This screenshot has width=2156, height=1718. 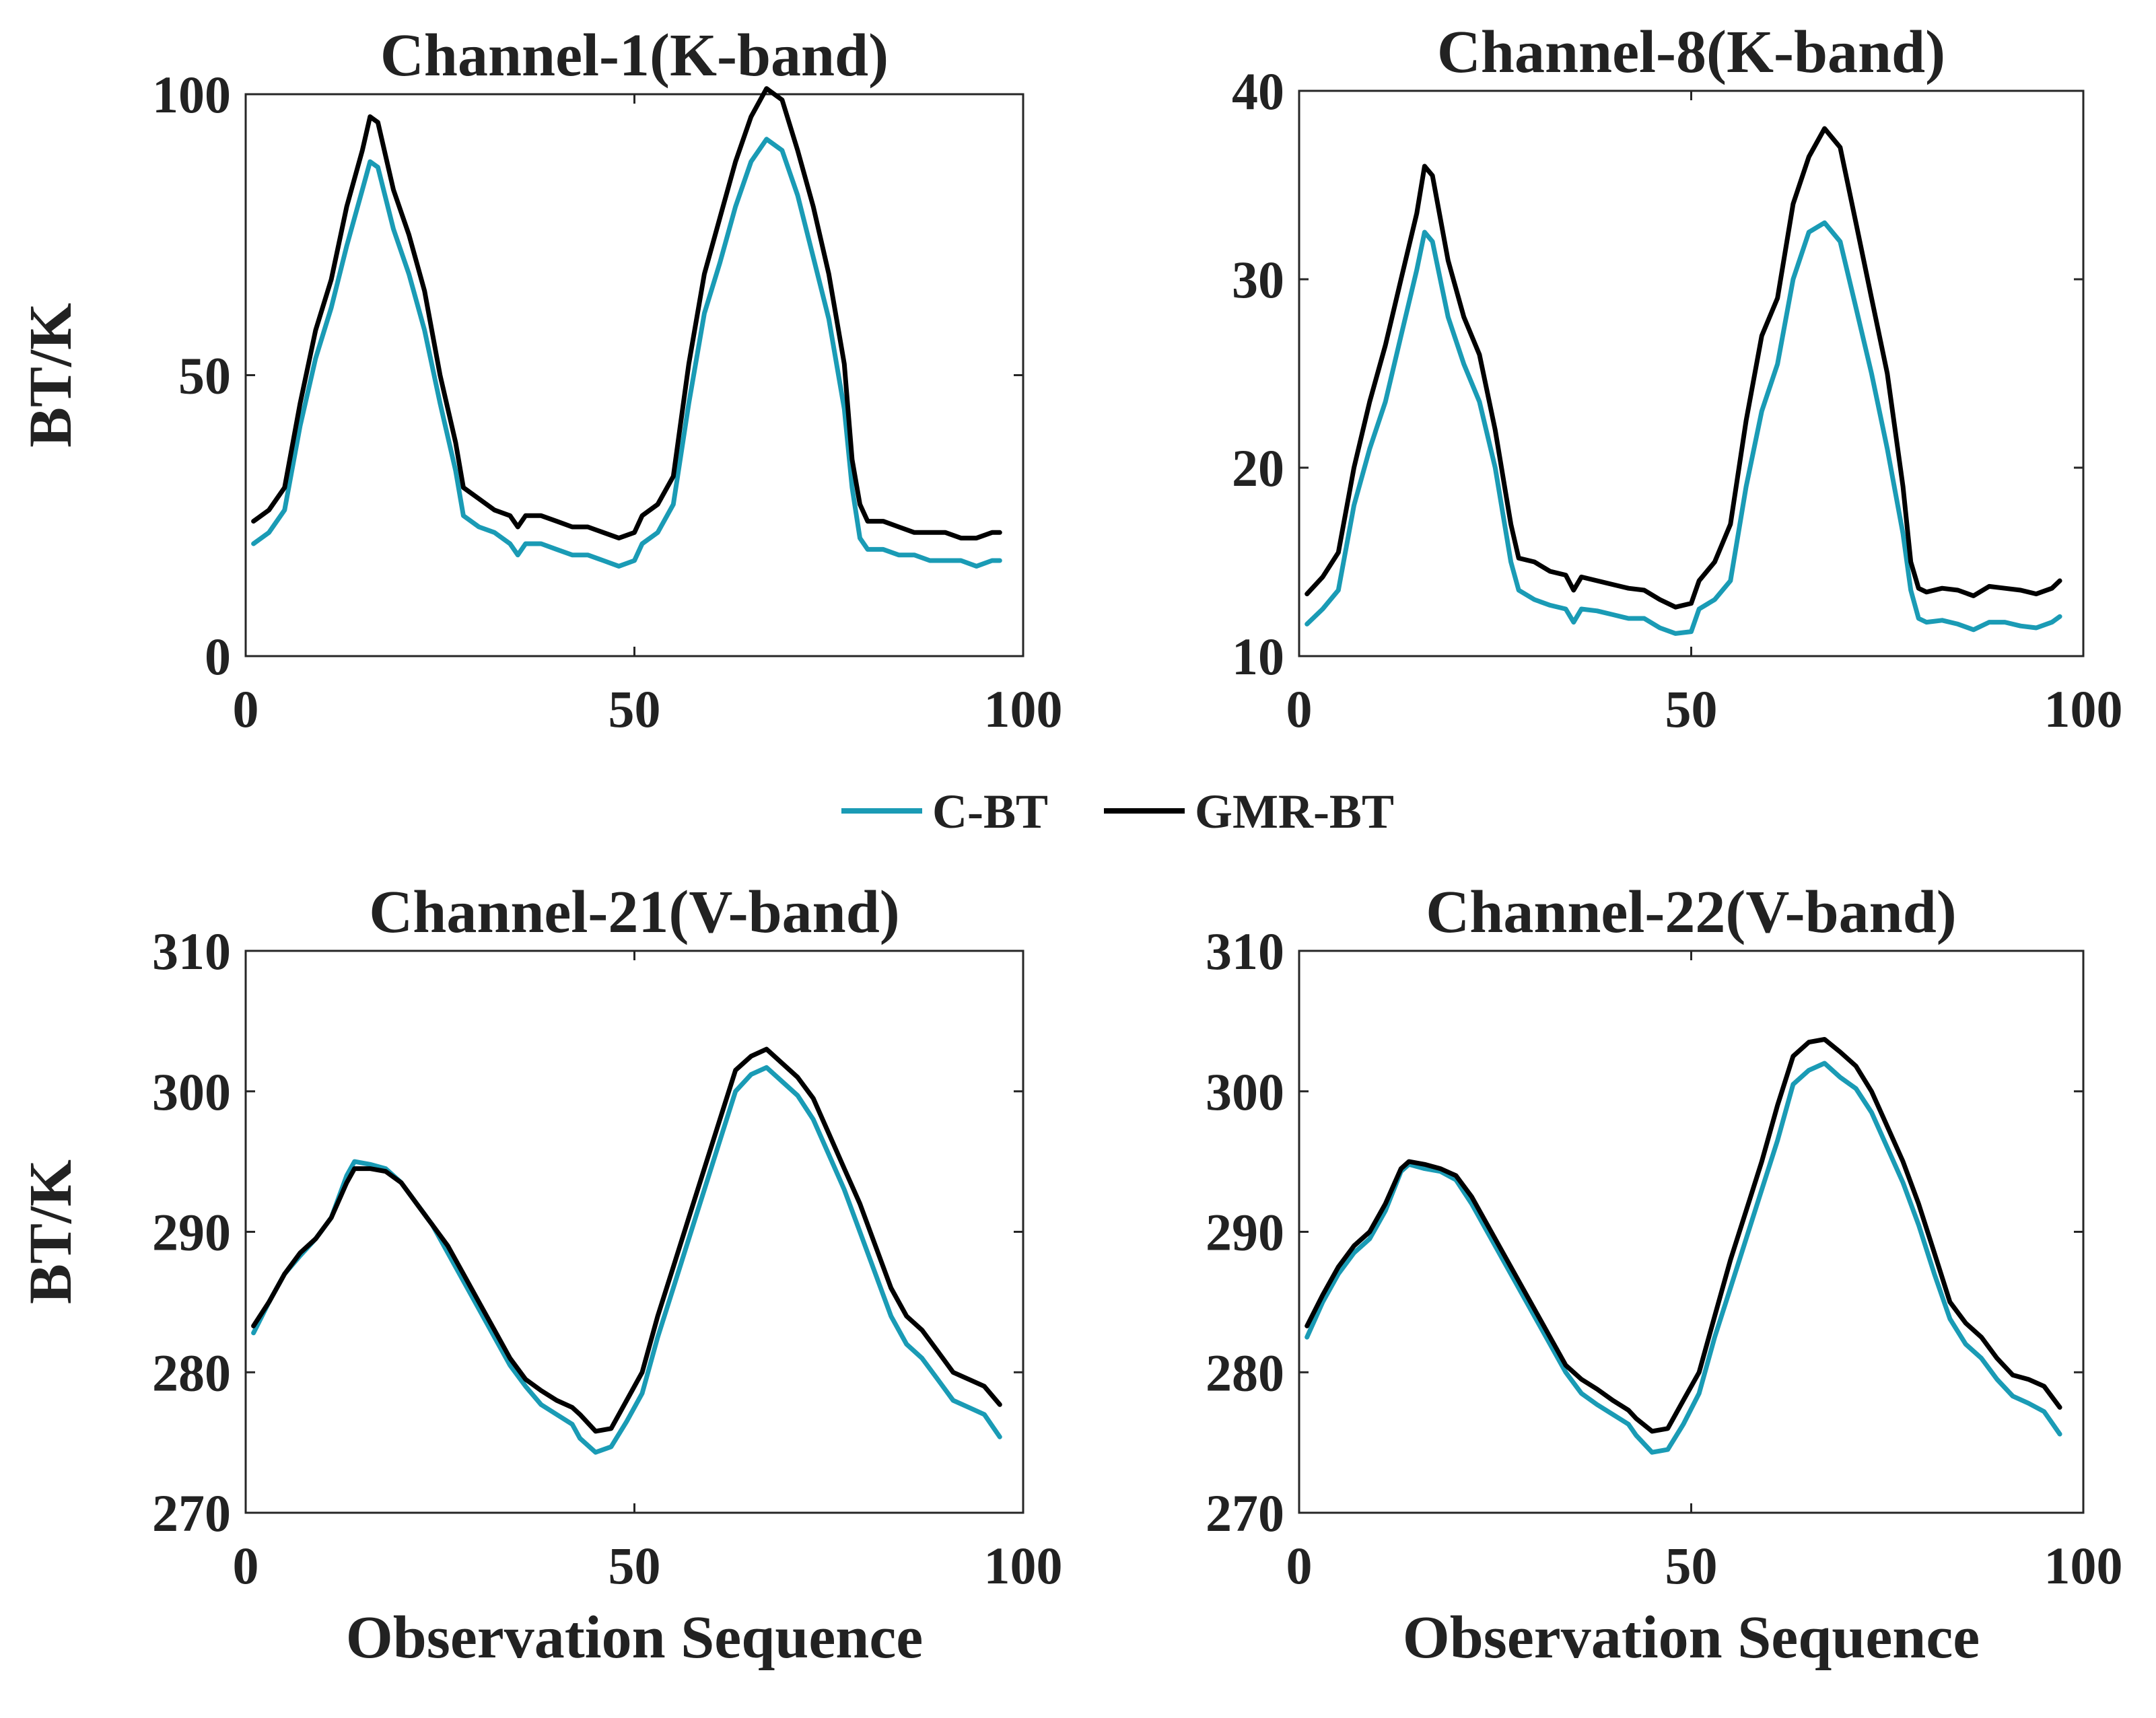 I want to click on chart-4-xtick-label: 0, so click(x=1299, y=1565).